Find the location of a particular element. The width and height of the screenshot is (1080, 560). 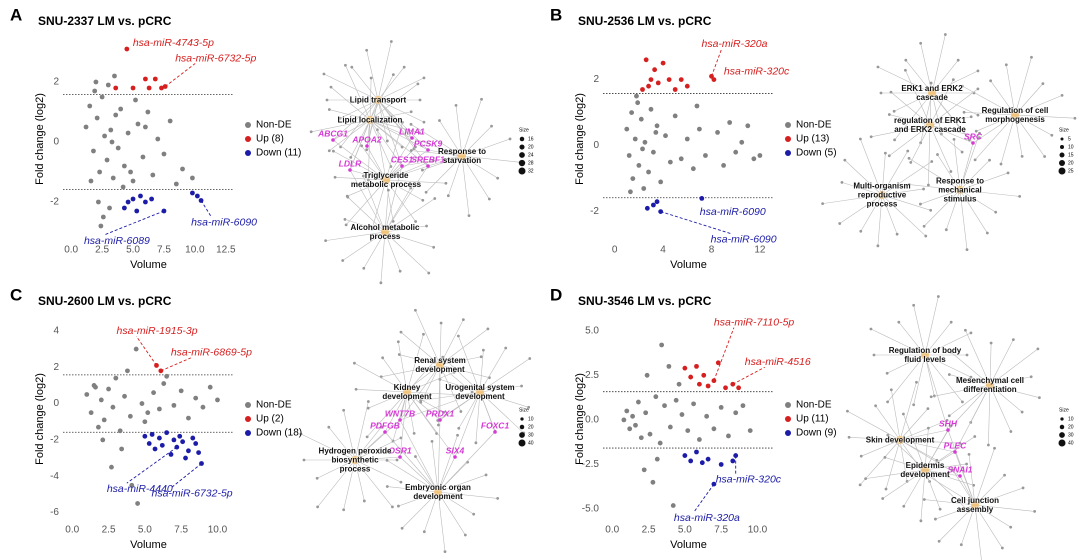

legend-label: Non-DE is located at coordinates (274, 125).